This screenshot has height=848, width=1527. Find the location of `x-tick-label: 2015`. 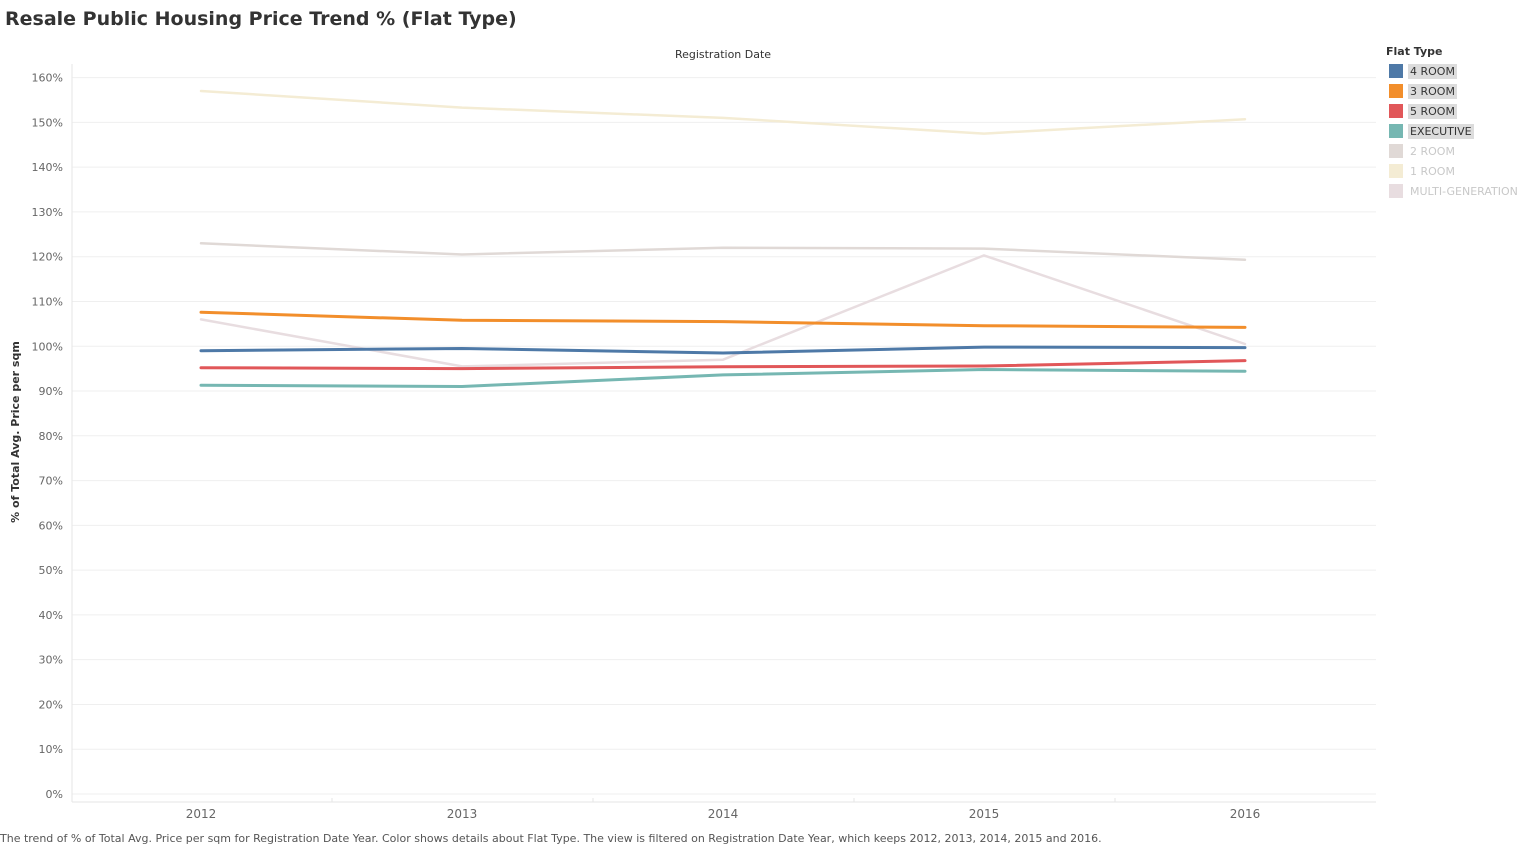

x-tick-label: 2015 is located at coordinates (984, 814).